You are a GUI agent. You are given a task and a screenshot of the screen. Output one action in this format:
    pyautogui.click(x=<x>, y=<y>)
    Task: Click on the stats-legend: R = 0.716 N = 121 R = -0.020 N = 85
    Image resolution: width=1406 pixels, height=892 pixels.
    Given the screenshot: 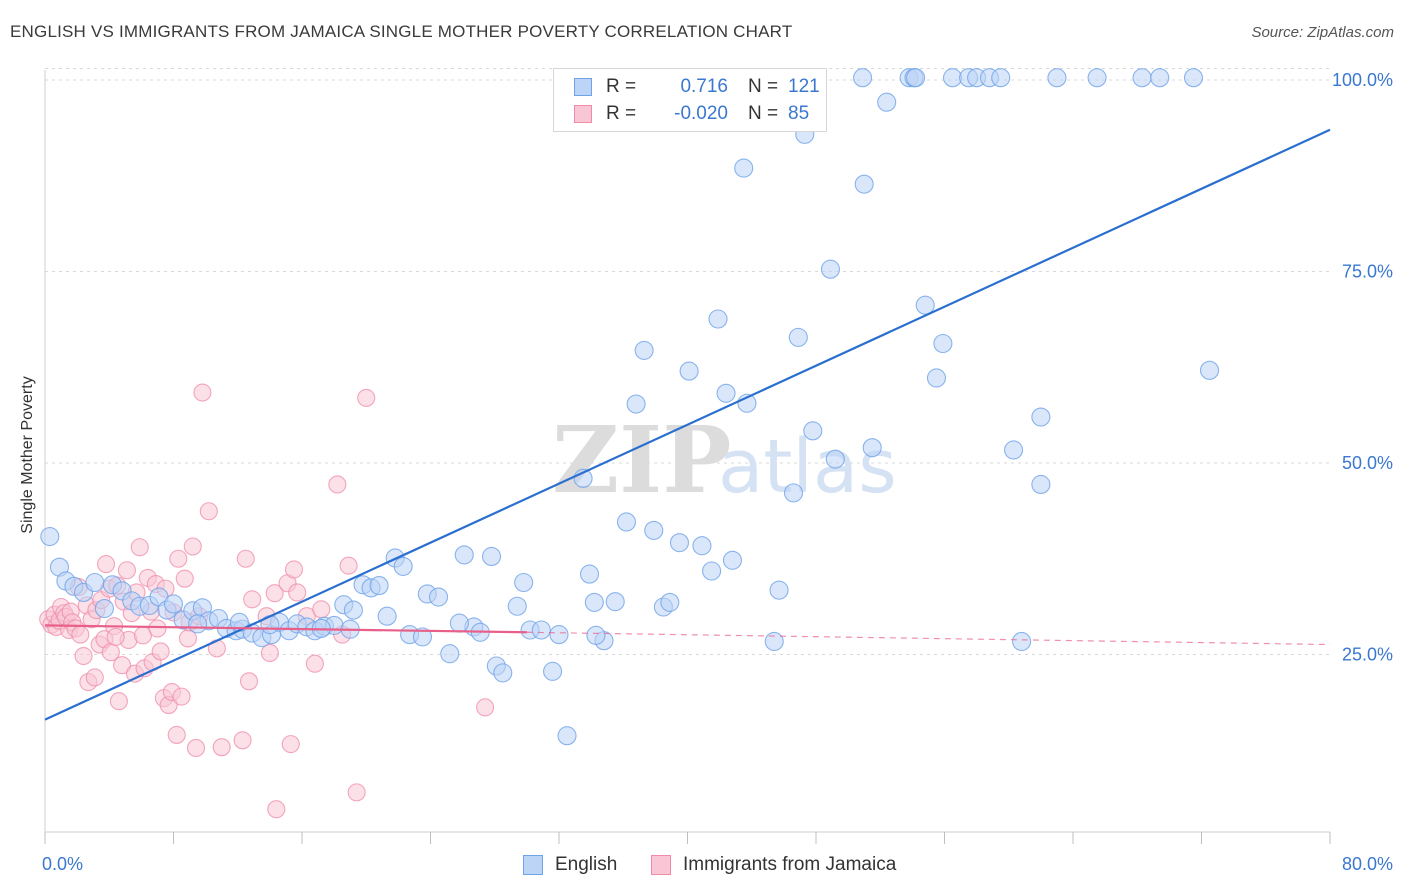 What is the action you would take?
    pyautogui.click(x=690, y=100)
    